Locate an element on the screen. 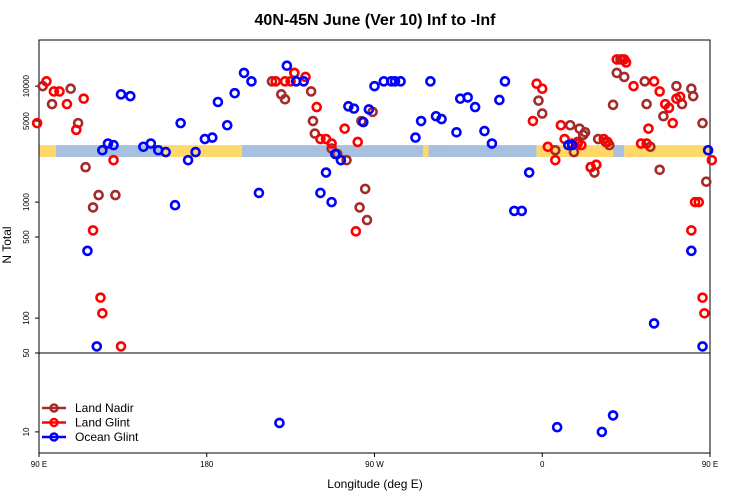 The height and width of the screenshot is (500, 750). surface-band is located at coordinates (374, 151).